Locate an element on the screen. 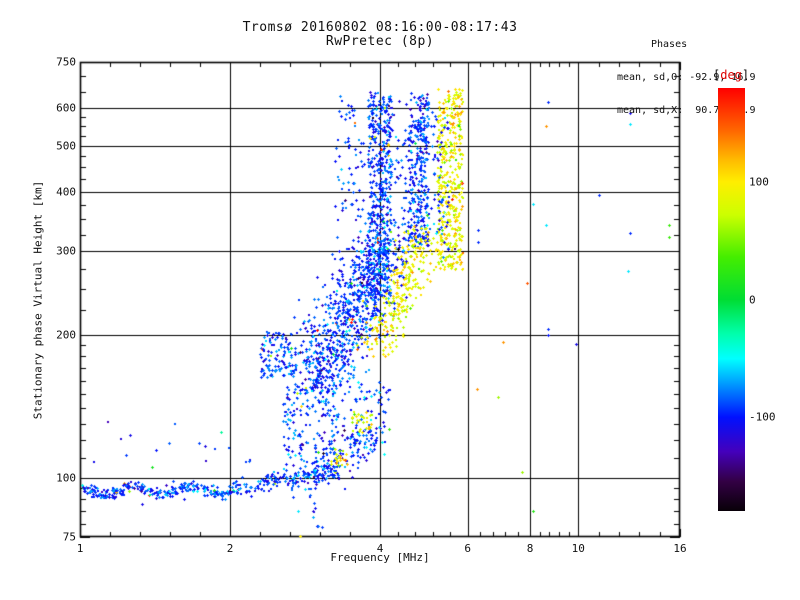 This screenshot has width=800, height=600. y-tick-label: 75 is located at coordinates (69, 537).